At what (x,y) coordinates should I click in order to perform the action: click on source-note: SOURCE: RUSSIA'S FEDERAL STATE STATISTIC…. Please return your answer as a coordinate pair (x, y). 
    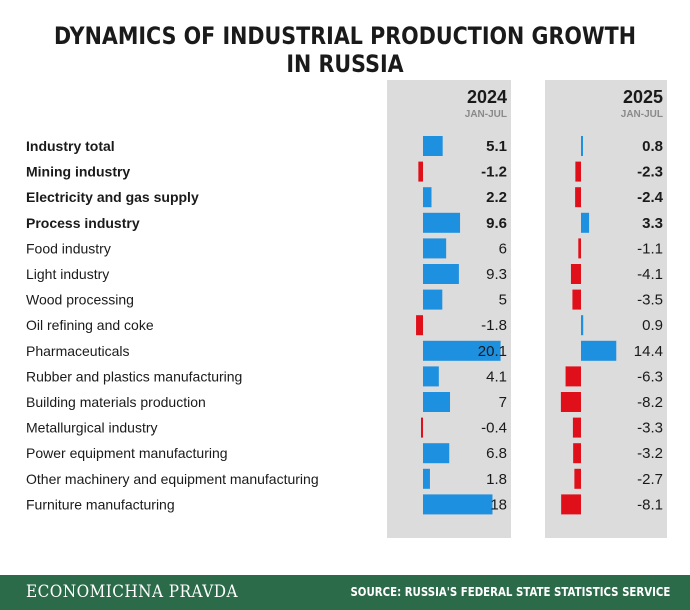
    Looking at the image, I should click on (510, 592).